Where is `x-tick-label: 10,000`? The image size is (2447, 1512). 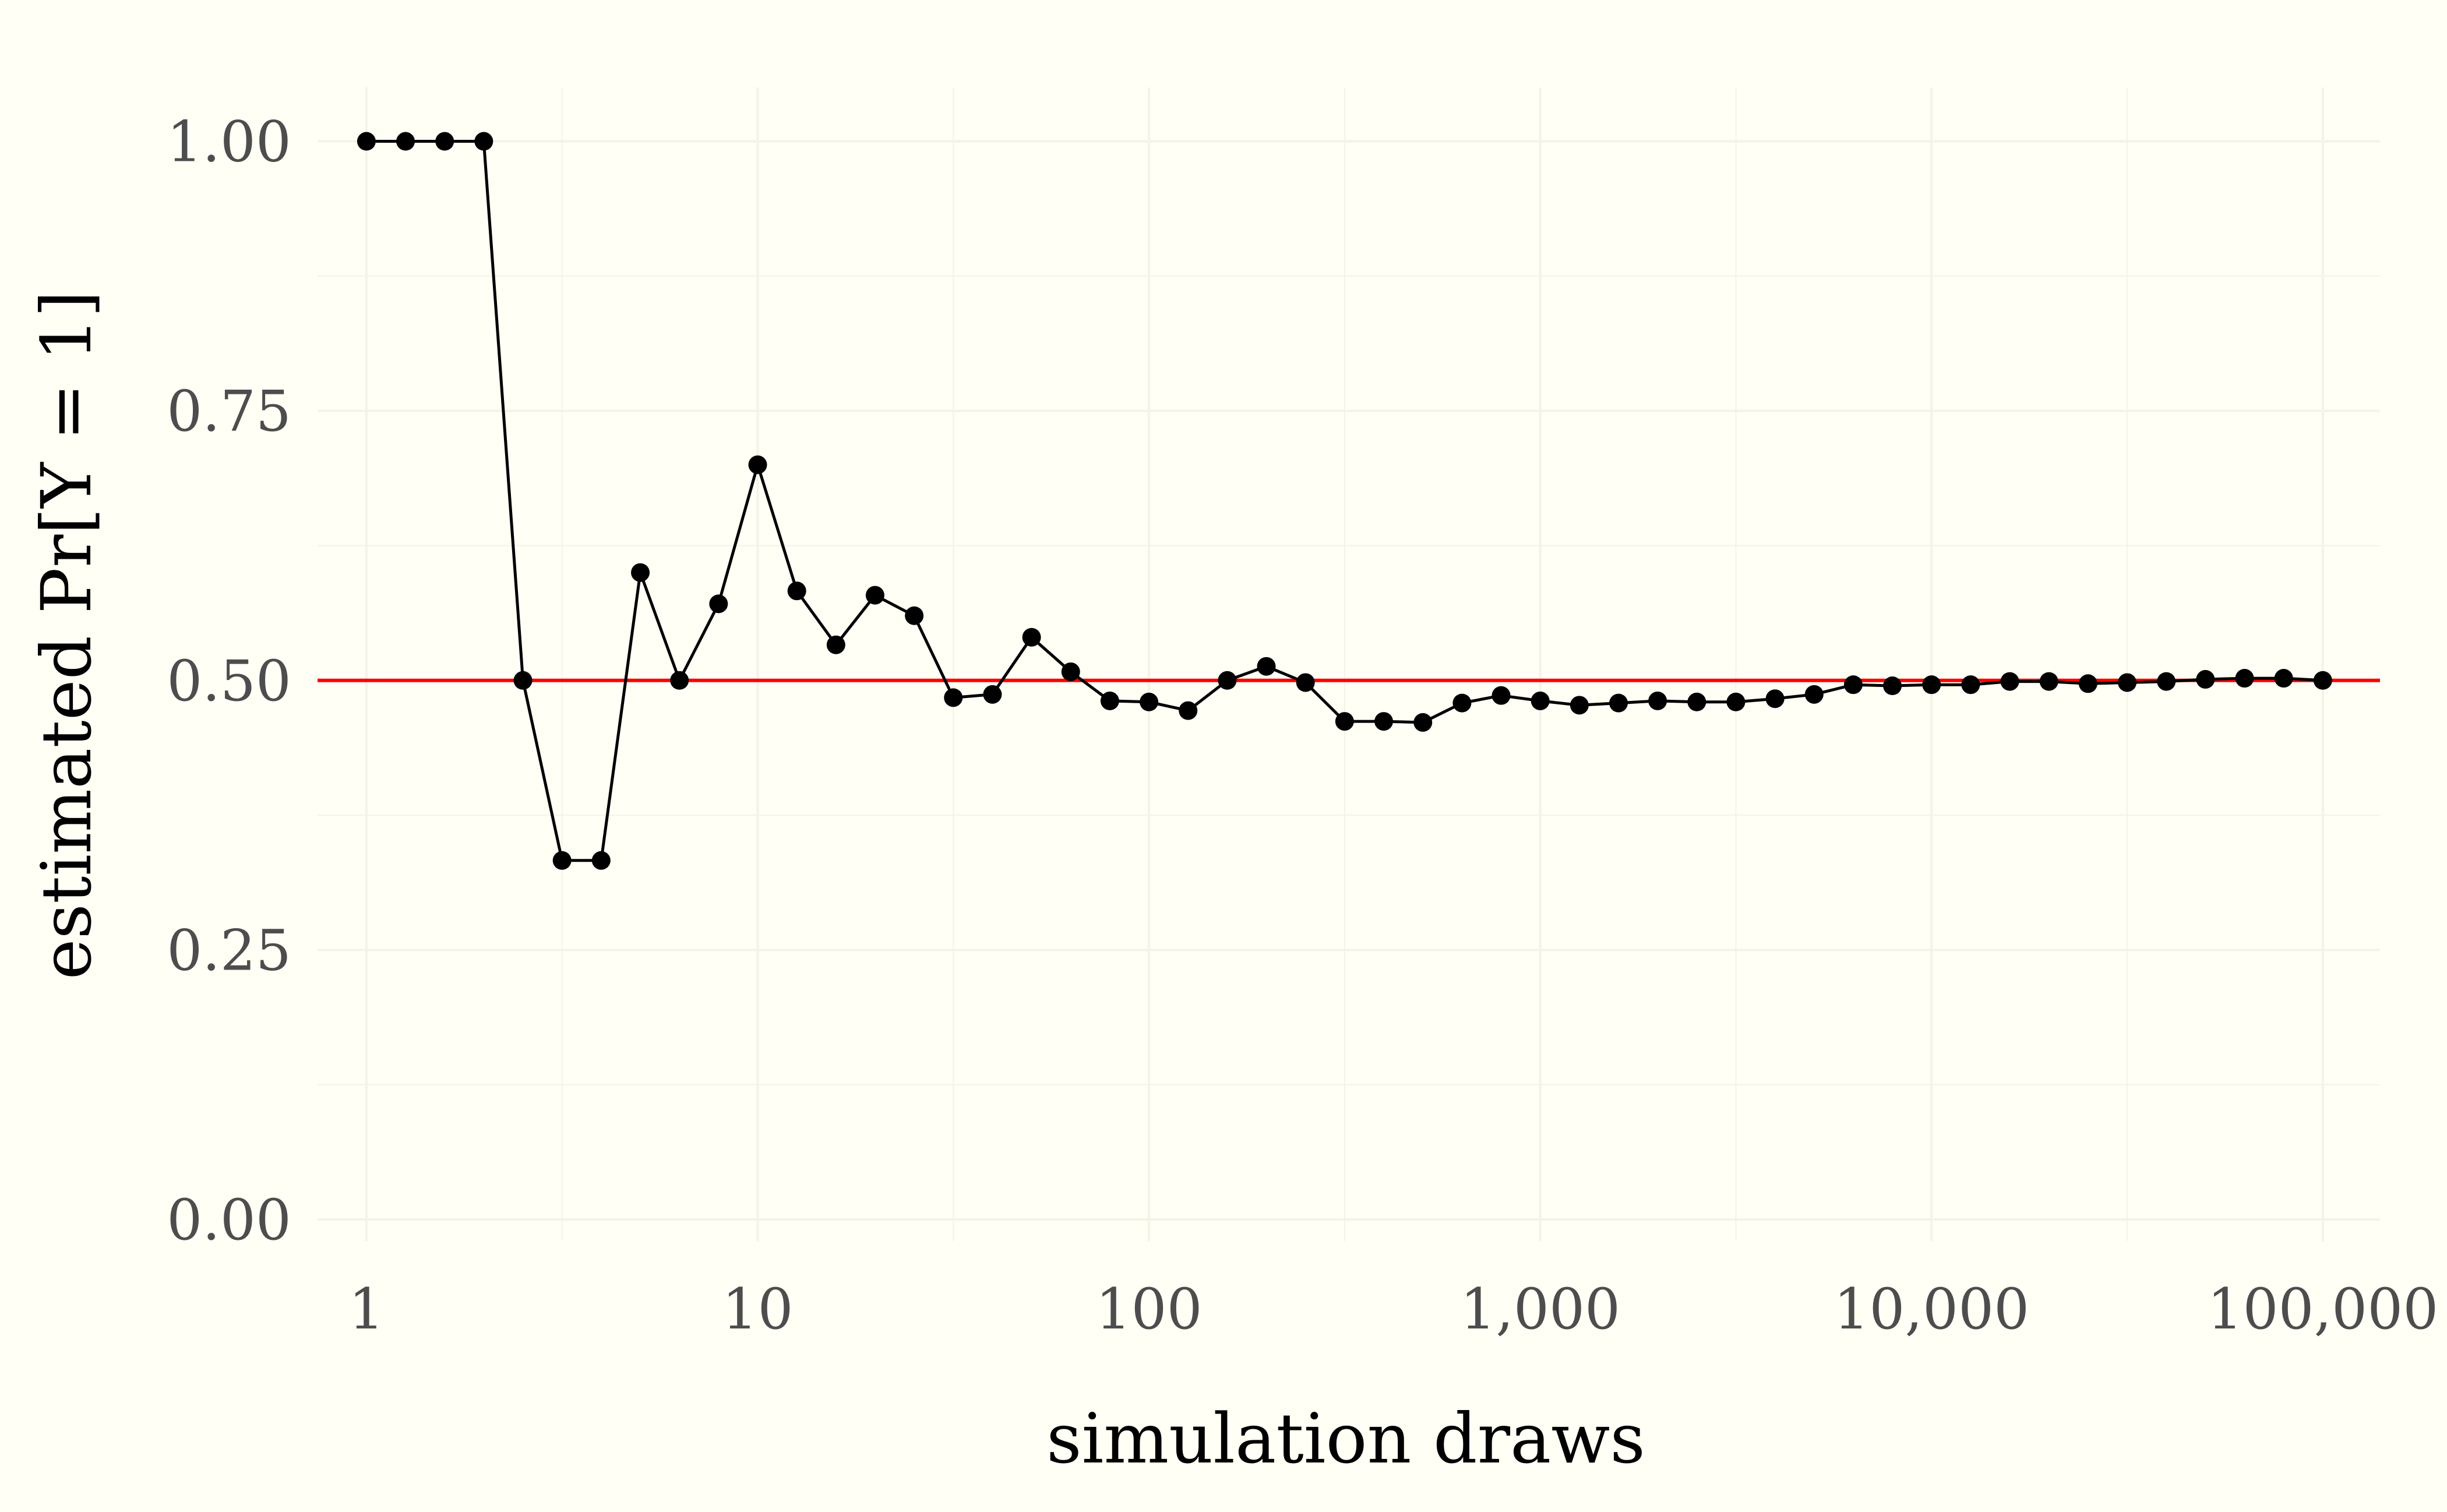
x-tick-label: 10,000 is located at coordinates (1931, 1309).